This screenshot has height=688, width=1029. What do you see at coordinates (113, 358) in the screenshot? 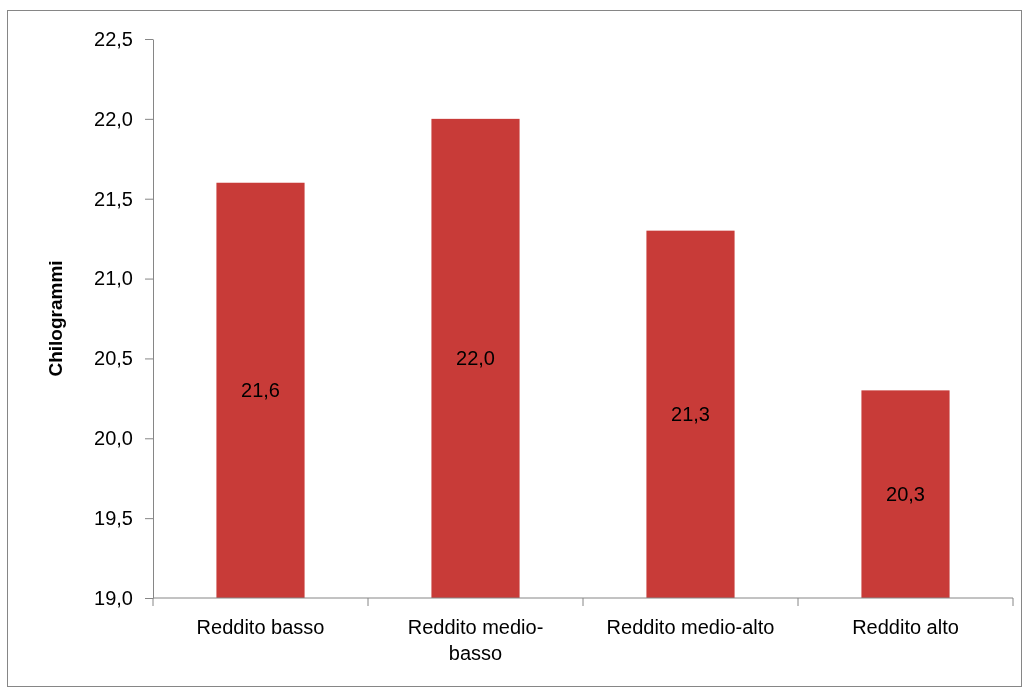
I see `y-tick-label: 20,5` at bounding box center [113, 358].